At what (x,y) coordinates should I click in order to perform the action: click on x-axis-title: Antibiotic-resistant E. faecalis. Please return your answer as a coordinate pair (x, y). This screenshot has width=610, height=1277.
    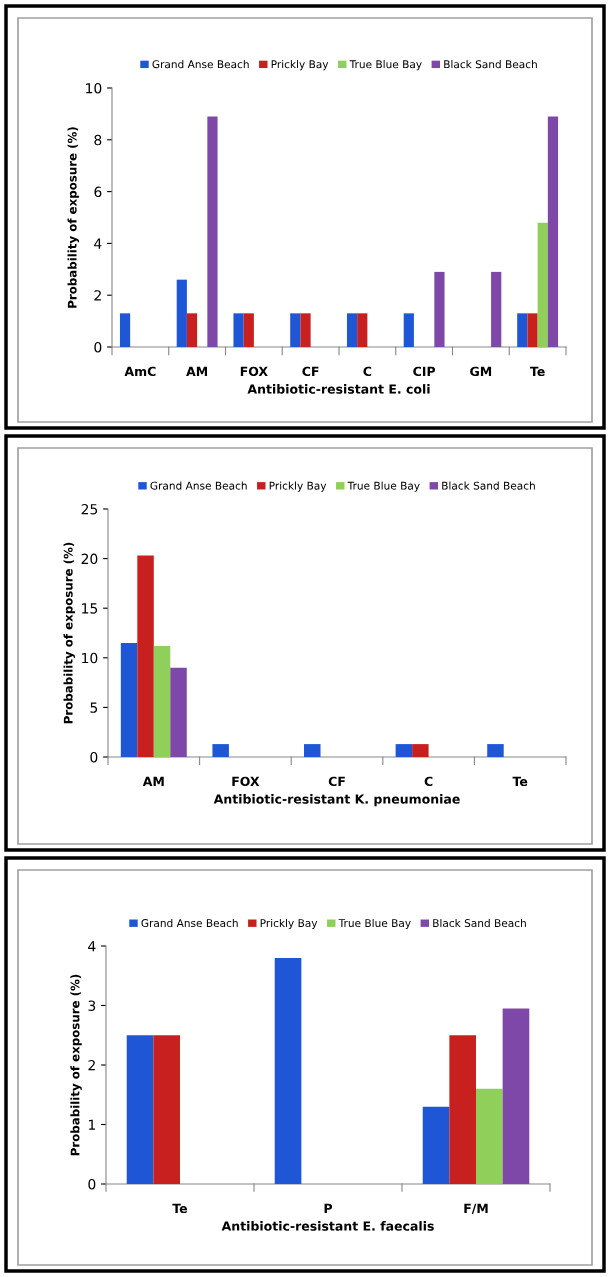
    Looking at the image, I should click on (327, 1226).